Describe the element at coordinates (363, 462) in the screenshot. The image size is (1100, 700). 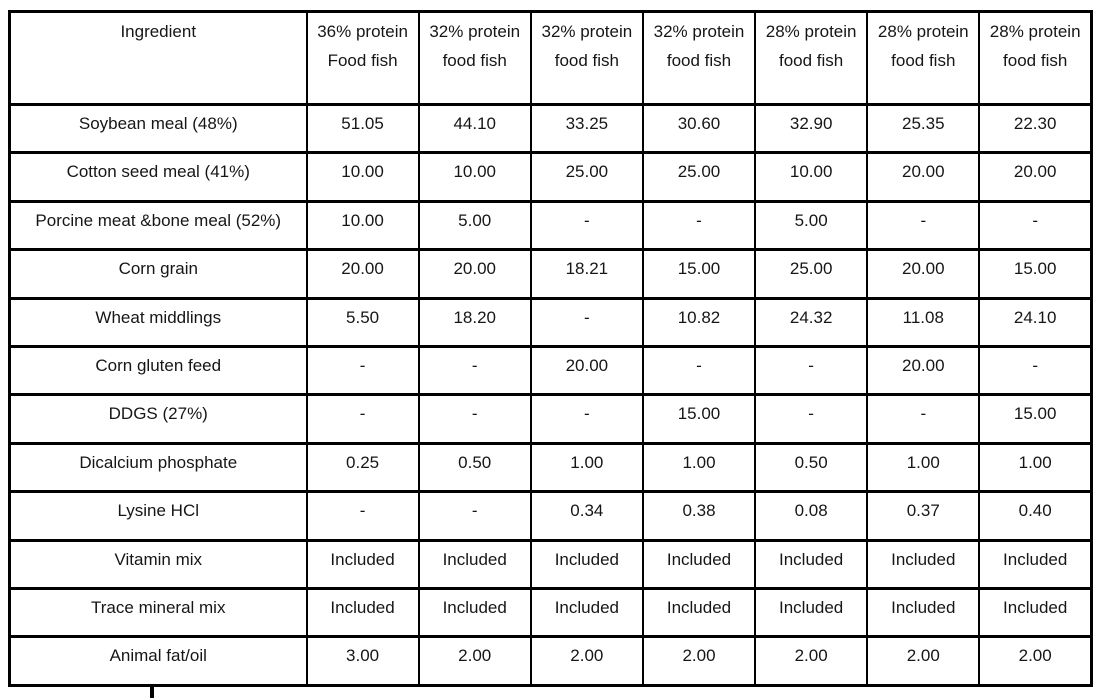
I see `value-text: 0.25` at that location.